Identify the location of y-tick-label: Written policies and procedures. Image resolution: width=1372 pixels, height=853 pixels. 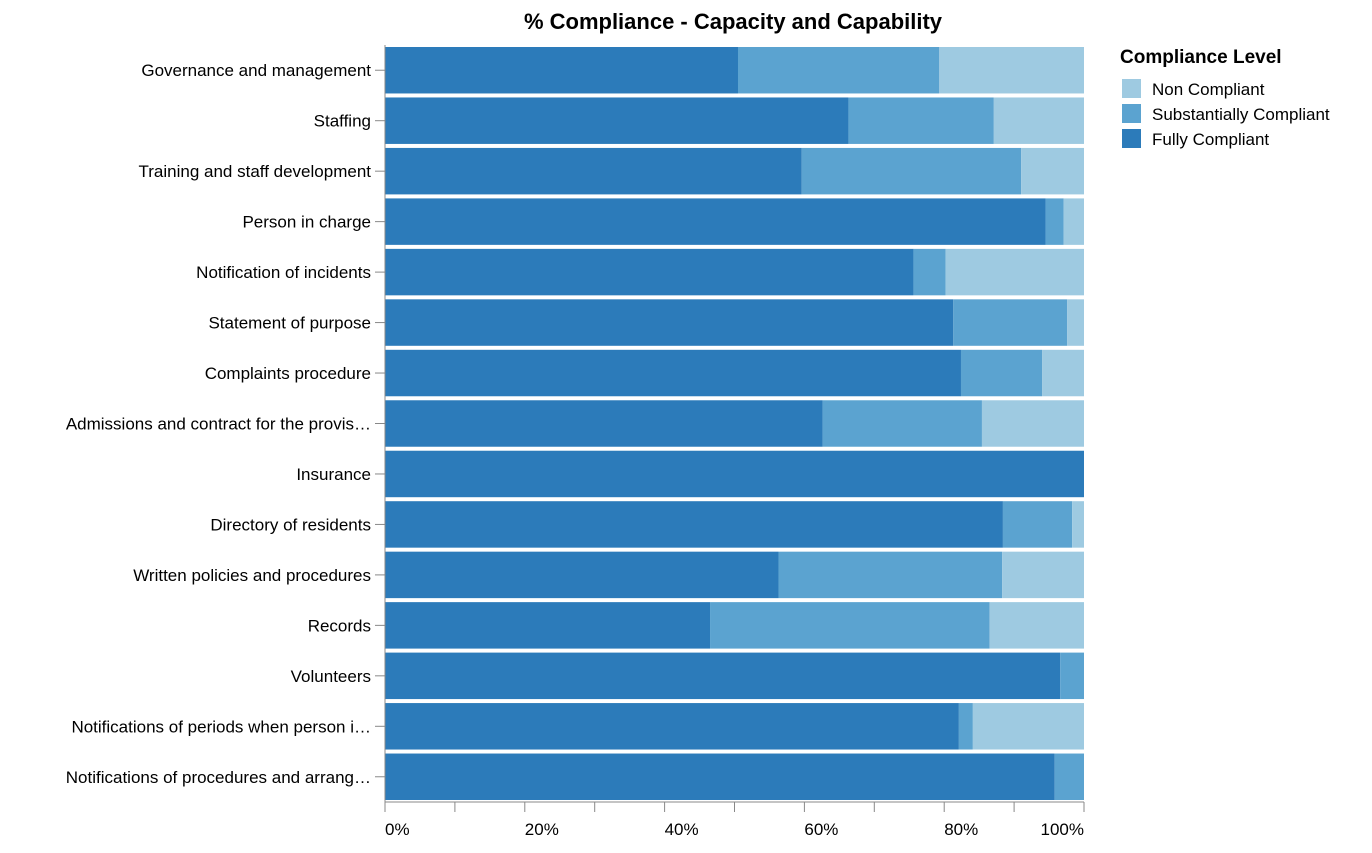
(252, 575).